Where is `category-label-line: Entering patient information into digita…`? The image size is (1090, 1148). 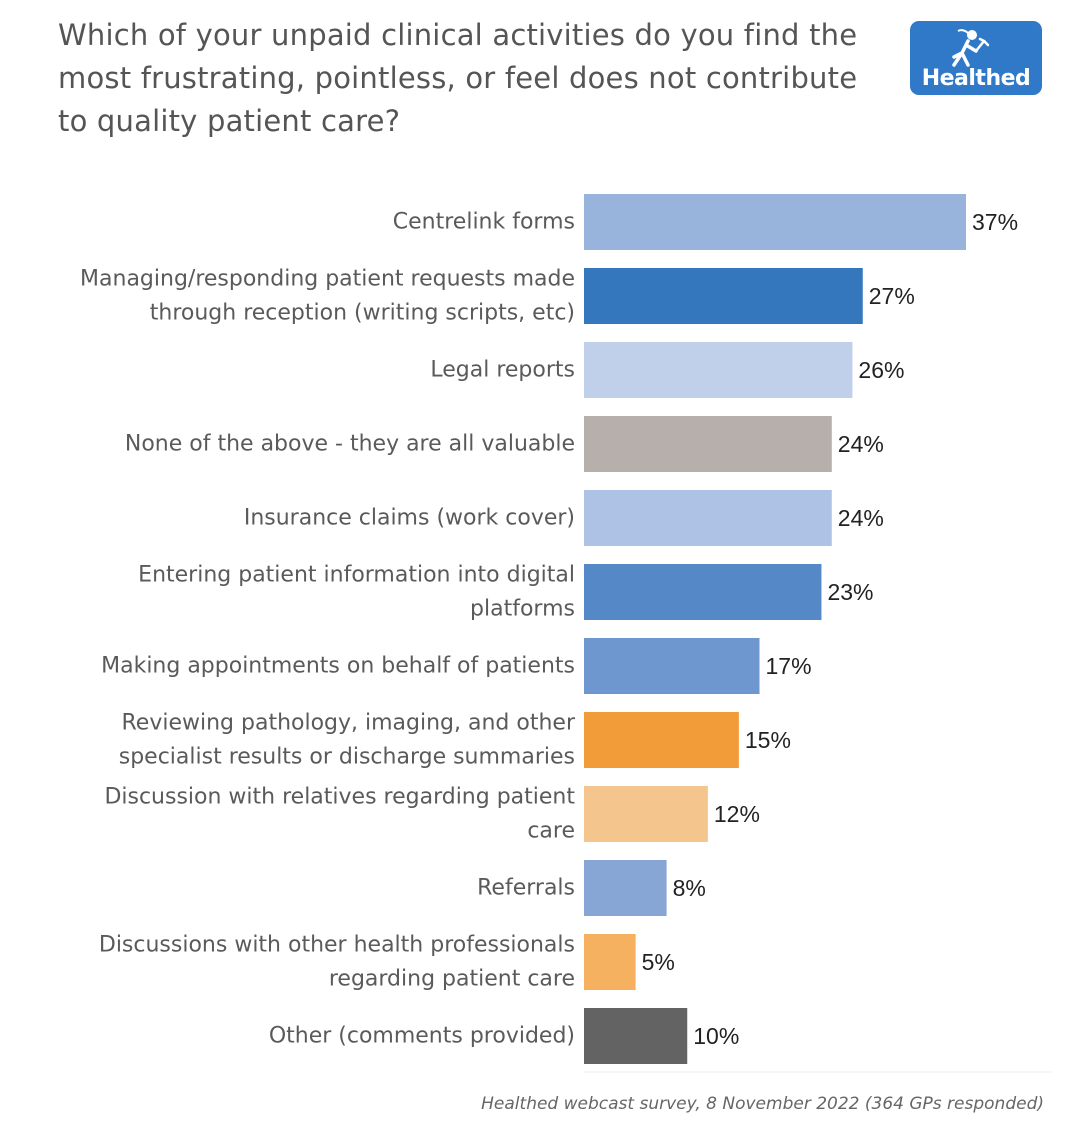
category-label-line: Entering patient information into digita… is located at coordinates (356, 575).